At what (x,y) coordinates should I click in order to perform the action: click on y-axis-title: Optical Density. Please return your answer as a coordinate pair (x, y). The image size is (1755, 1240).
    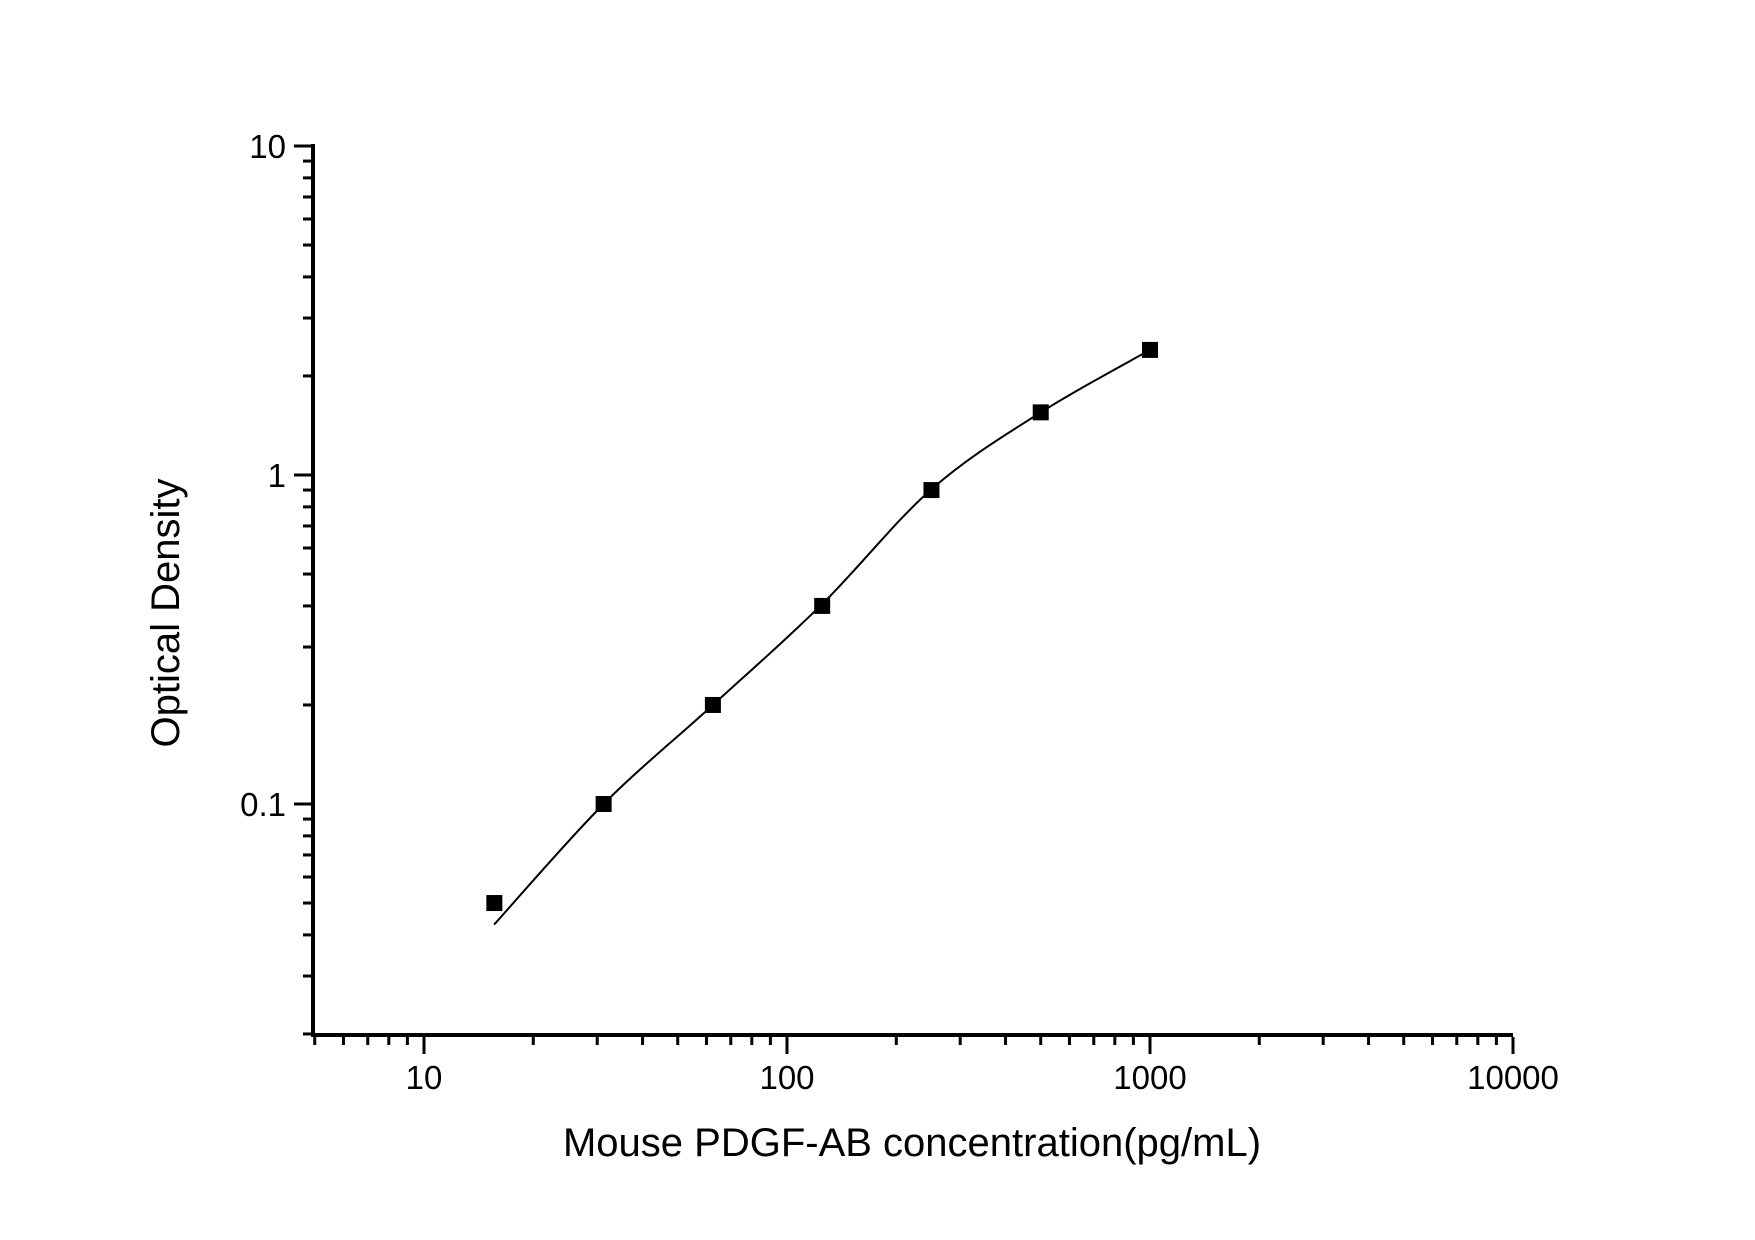
    Looking at the image, I should click on (166, 613).